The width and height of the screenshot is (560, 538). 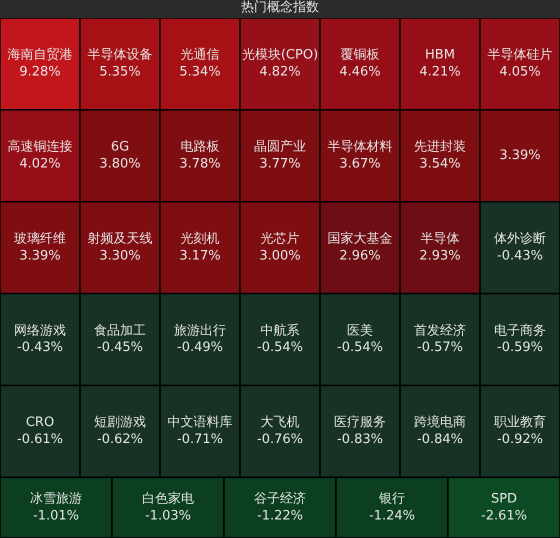 What do you see at coordinates (120, 348) in the screenshot?
I see `data-label: -0.45%` at bounding box center [120, 348].